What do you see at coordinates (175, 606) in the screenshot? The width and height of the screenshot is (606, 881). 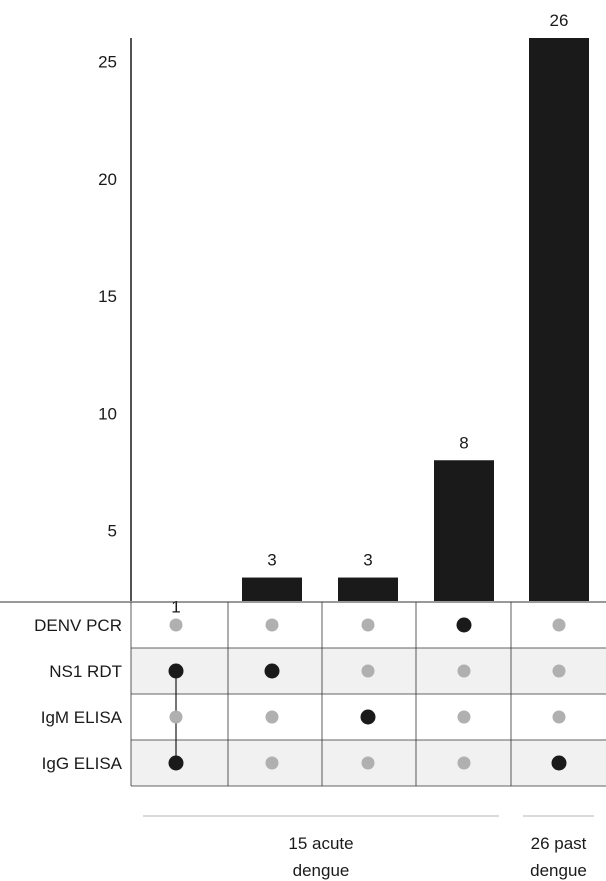 I see `data-label: 1` at bounding box center [175, 606].